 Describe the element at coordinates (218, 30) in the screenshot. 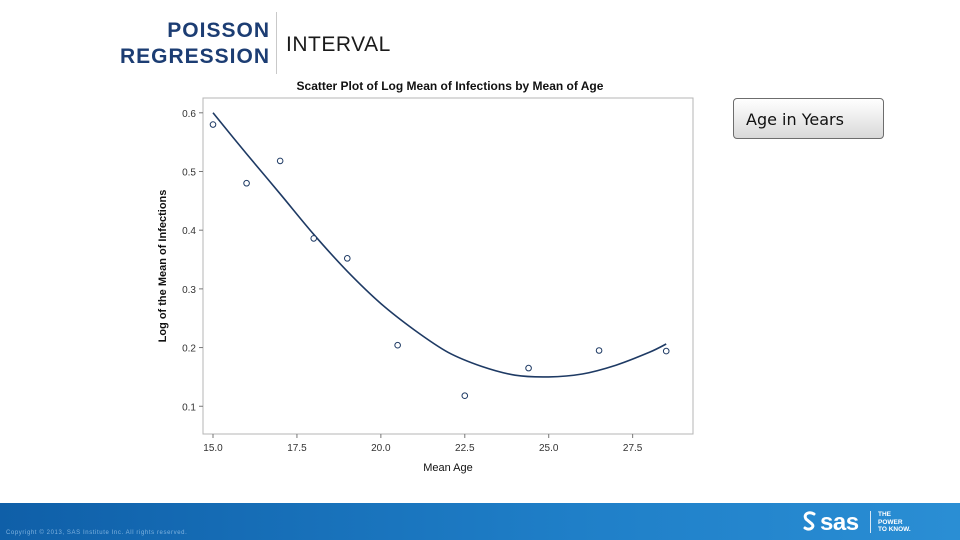

I see `title-line-1: POISSON` at that location.